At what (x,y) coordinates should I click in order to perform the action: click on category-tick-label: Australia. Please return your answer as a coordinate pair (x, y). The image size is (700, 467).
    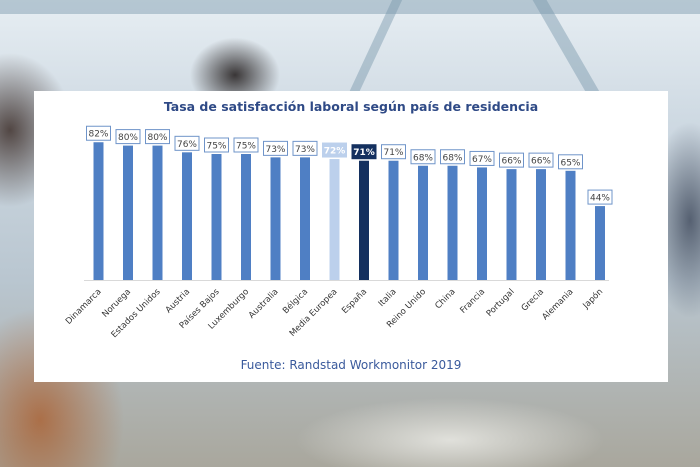
    Looking at the image, I should click on (264, 304).